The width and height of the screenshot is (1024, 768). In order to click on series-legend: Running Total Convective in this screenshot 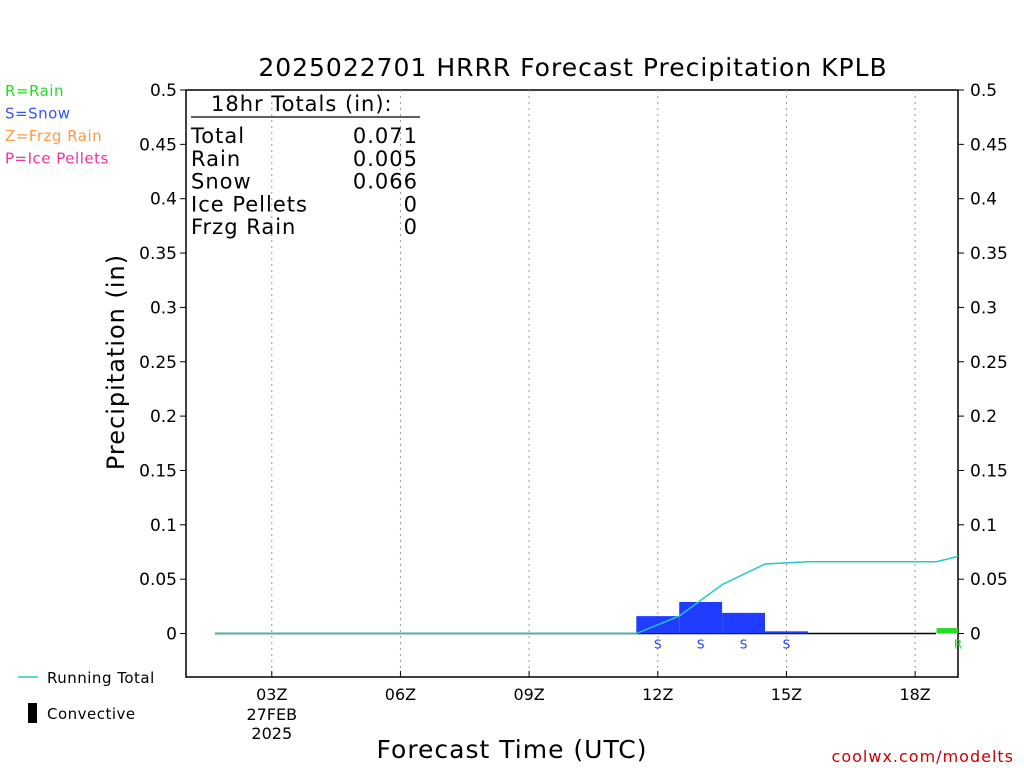, I will do `click(86, 696)`.